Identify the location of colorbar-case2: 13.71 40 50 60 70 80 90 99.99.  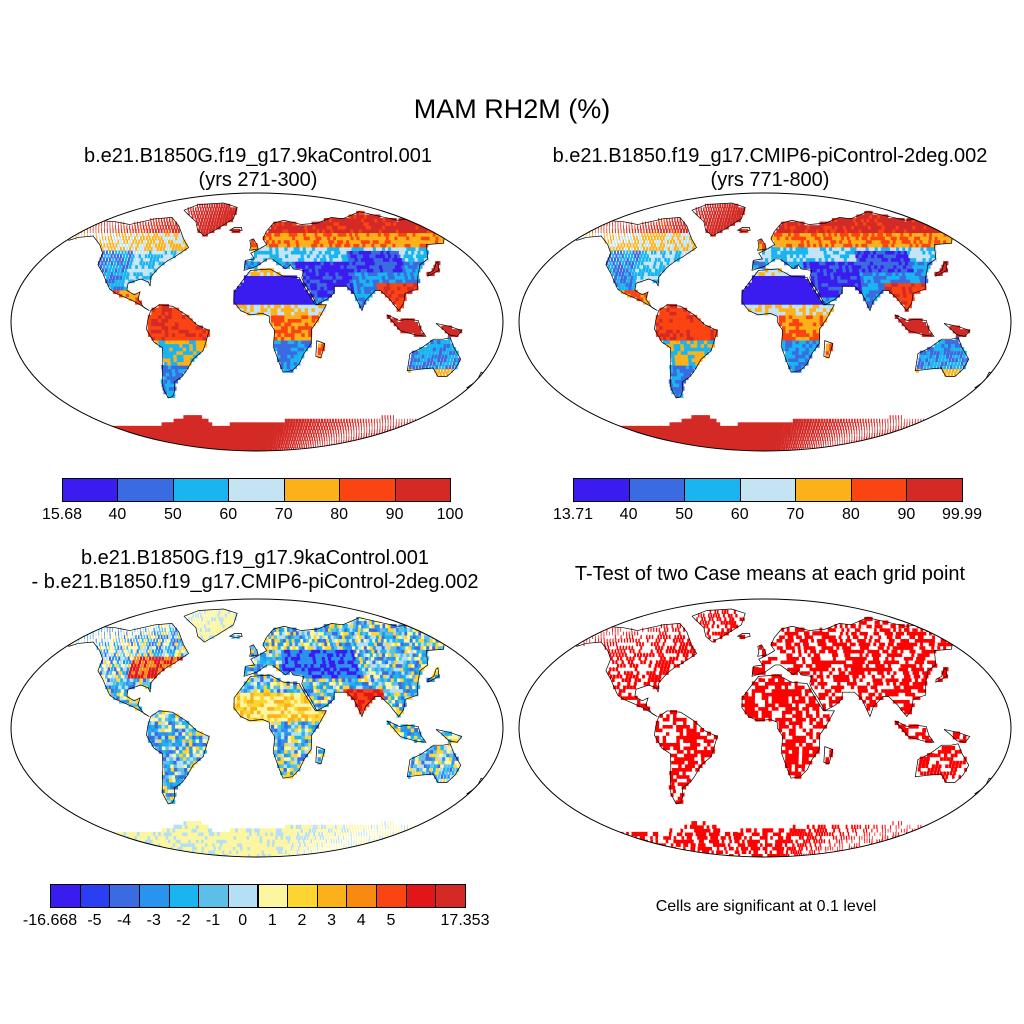
(767, 500).